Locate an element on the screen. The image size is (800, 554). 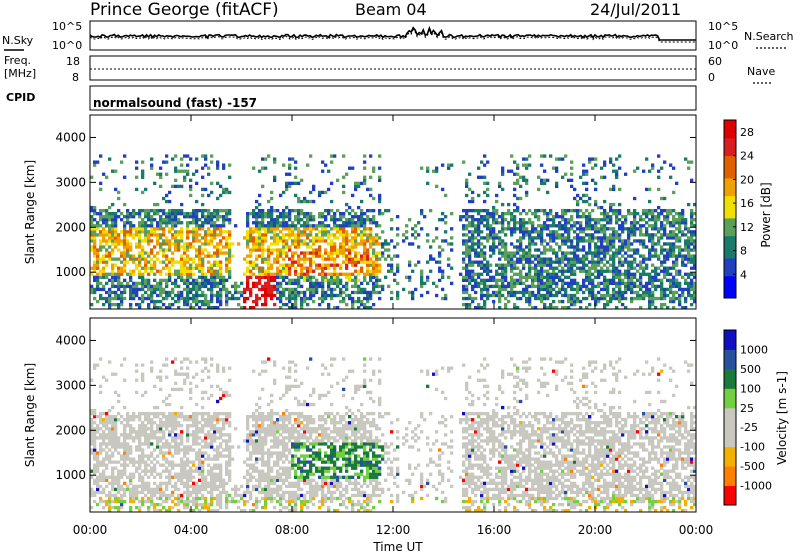
nsearch-label: N.Search is located at coordinates (769, 36).